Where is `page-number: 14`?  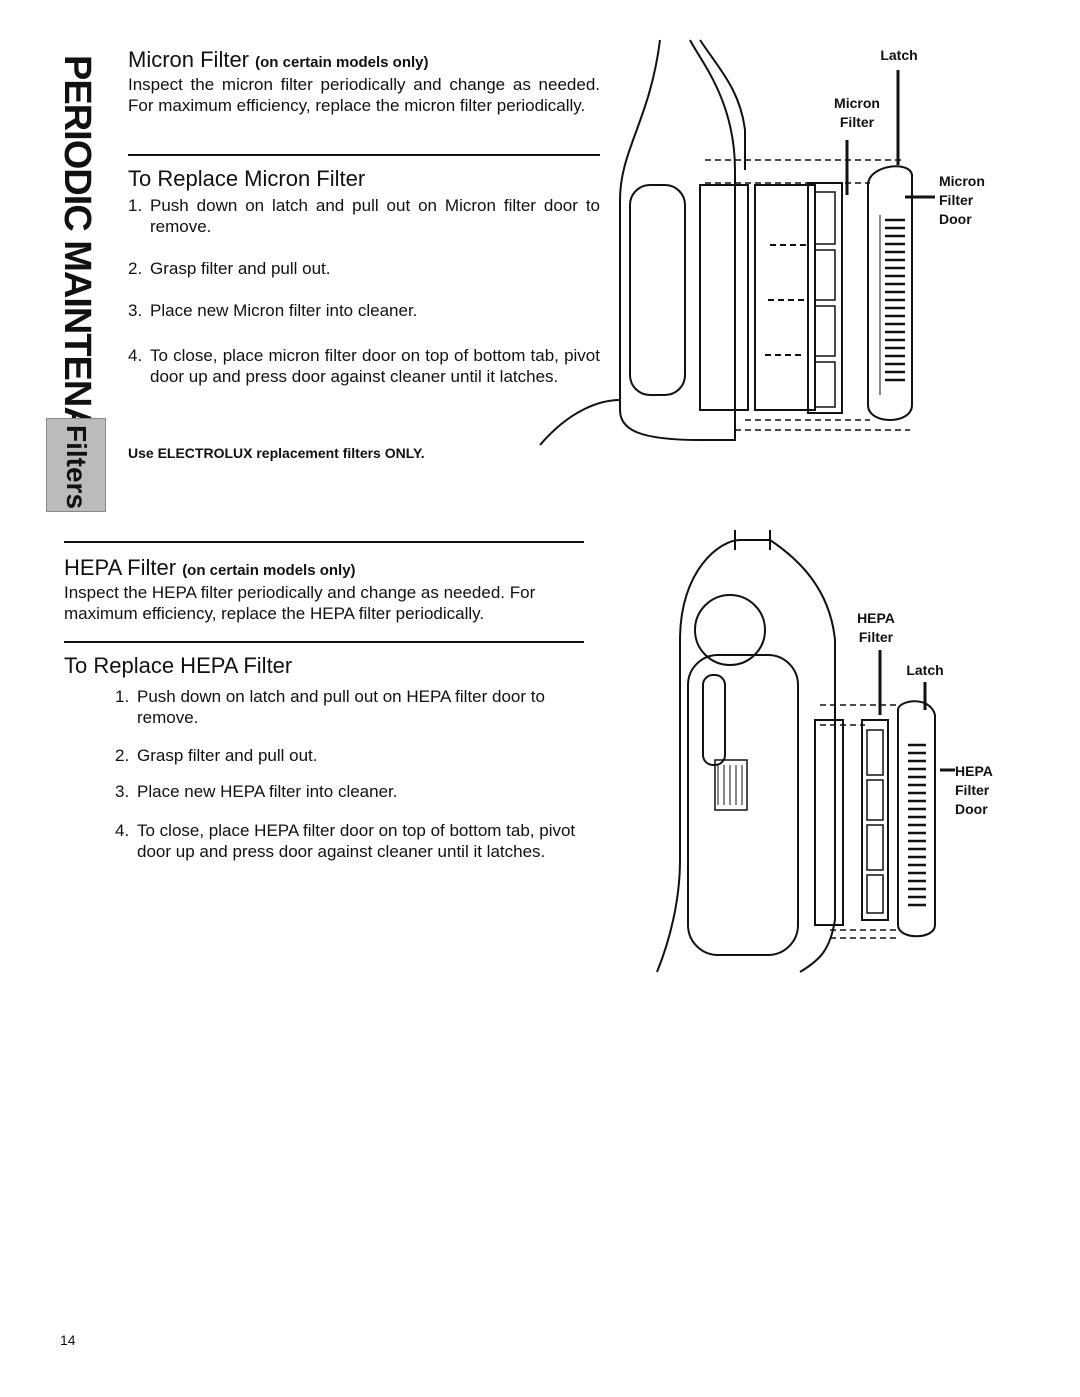
page-number: 14 is located at coordinates (68, 1340).